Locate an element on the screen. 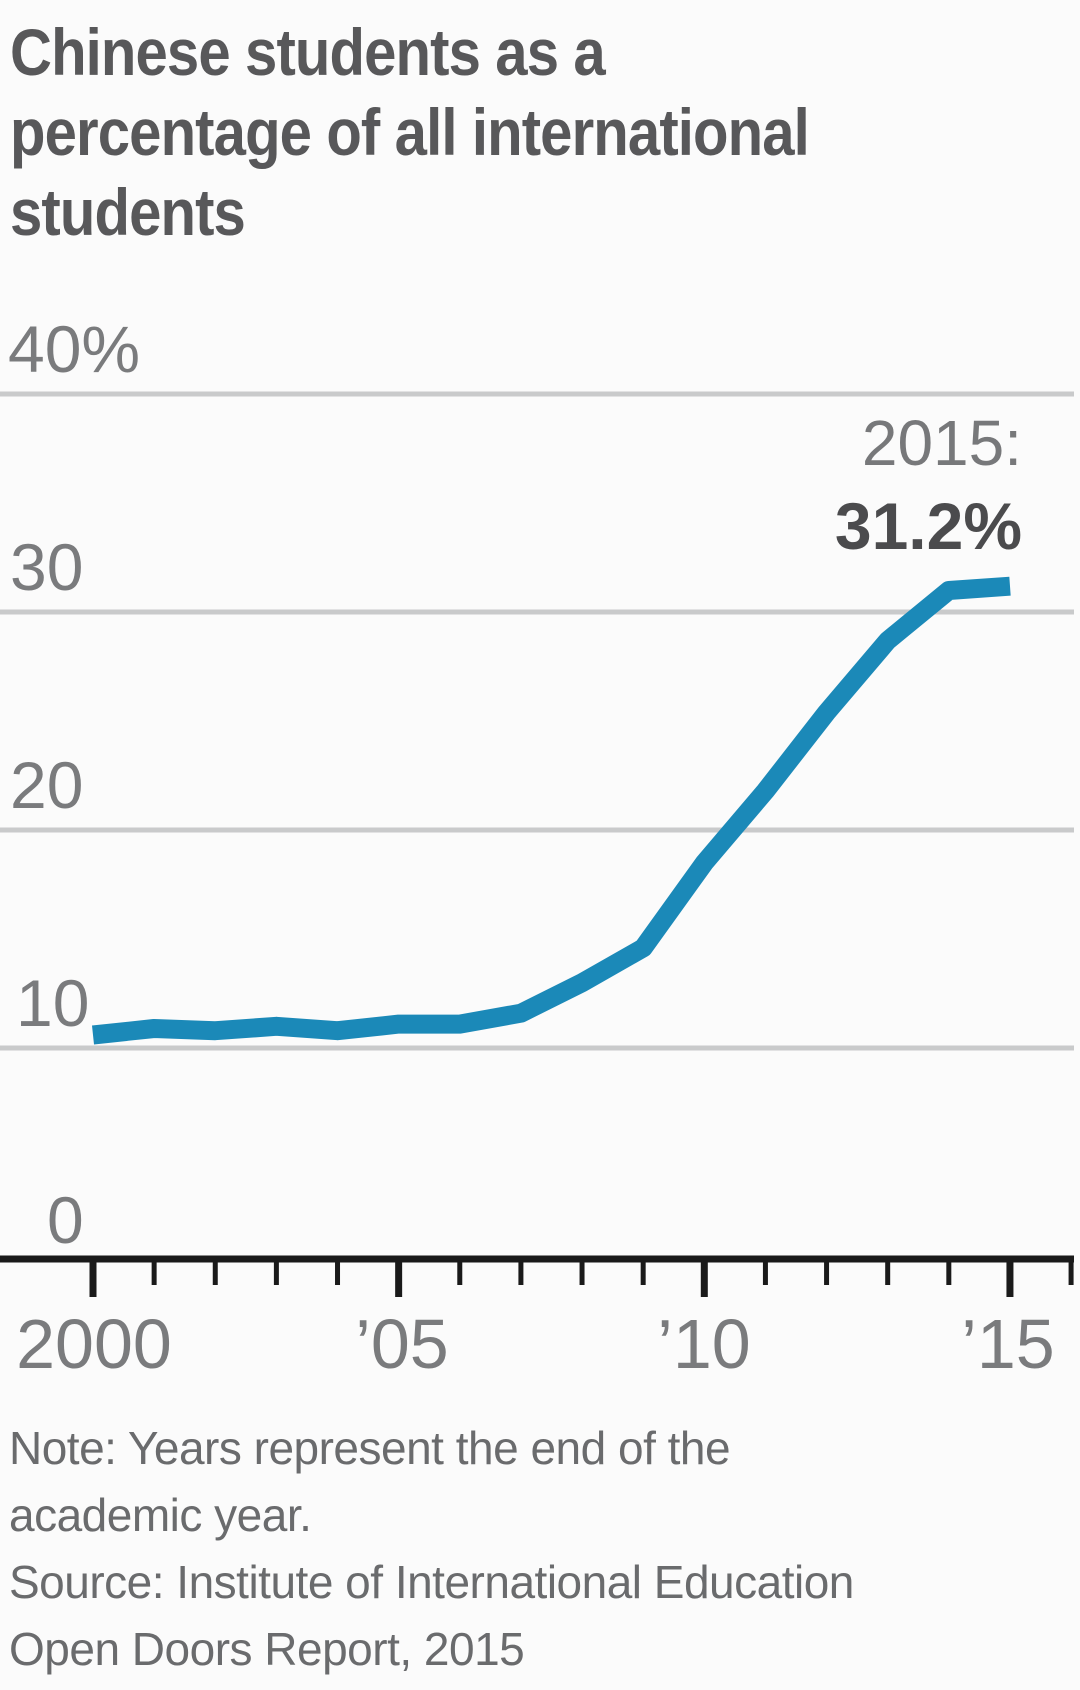 Image resolution: width=1080 pixels, height=1690 pixels. x-axis-label-05: ’05 is located at coordinates (401, 1344).